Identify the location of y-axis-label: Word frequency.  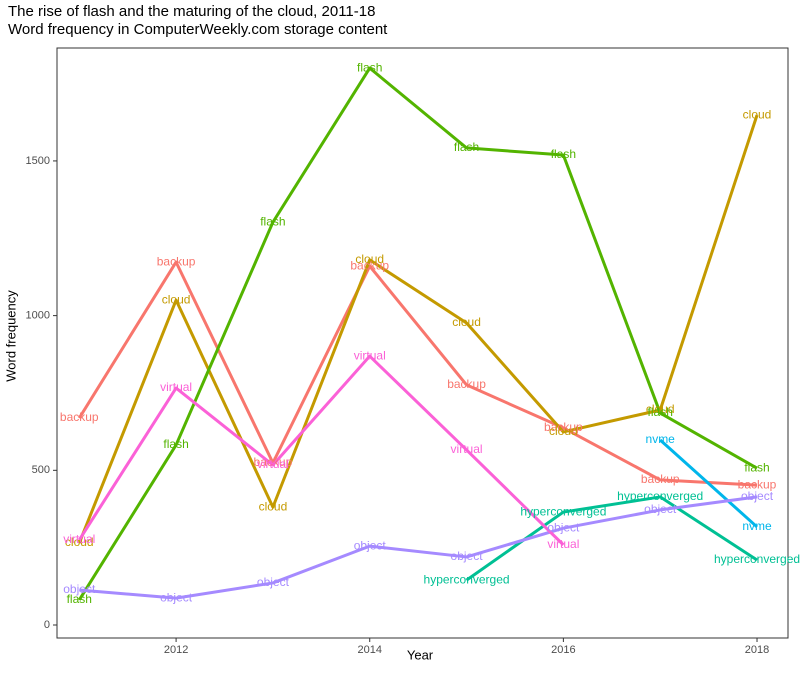
(10, 336).